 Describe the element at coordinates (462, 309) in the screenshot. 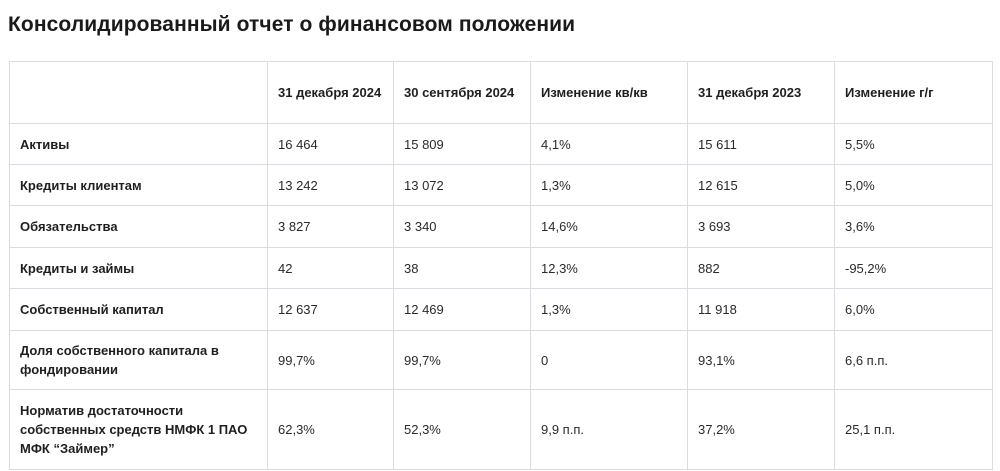

I see `table-cell: 12 469` at that location.